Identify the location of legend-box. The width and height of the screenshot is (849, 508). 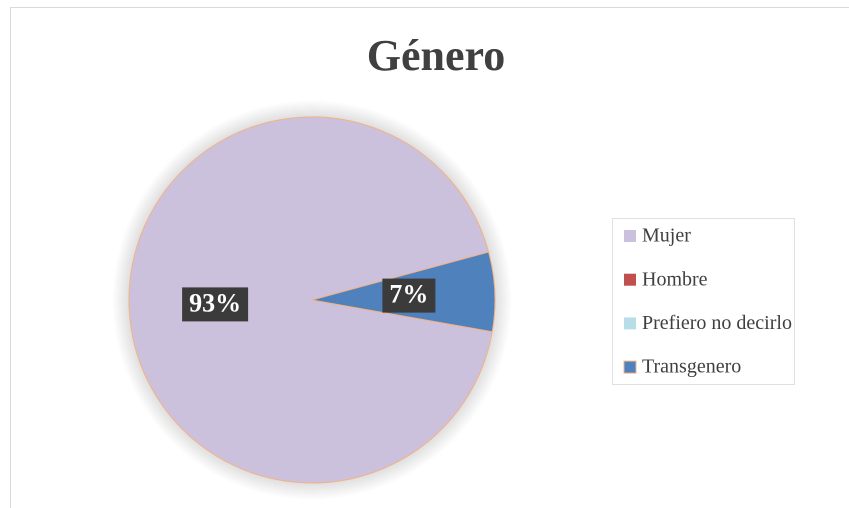
(703, 301).